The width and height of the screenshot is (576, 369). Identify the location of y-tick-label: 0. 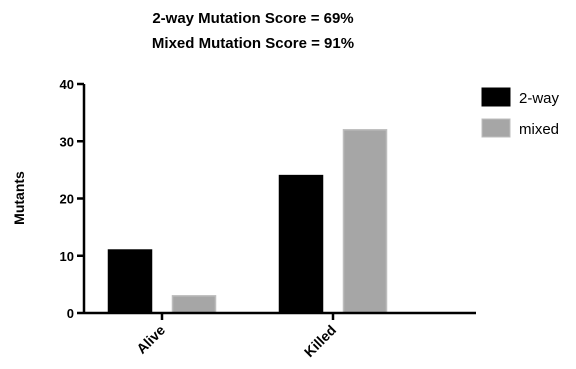
(70, 313).